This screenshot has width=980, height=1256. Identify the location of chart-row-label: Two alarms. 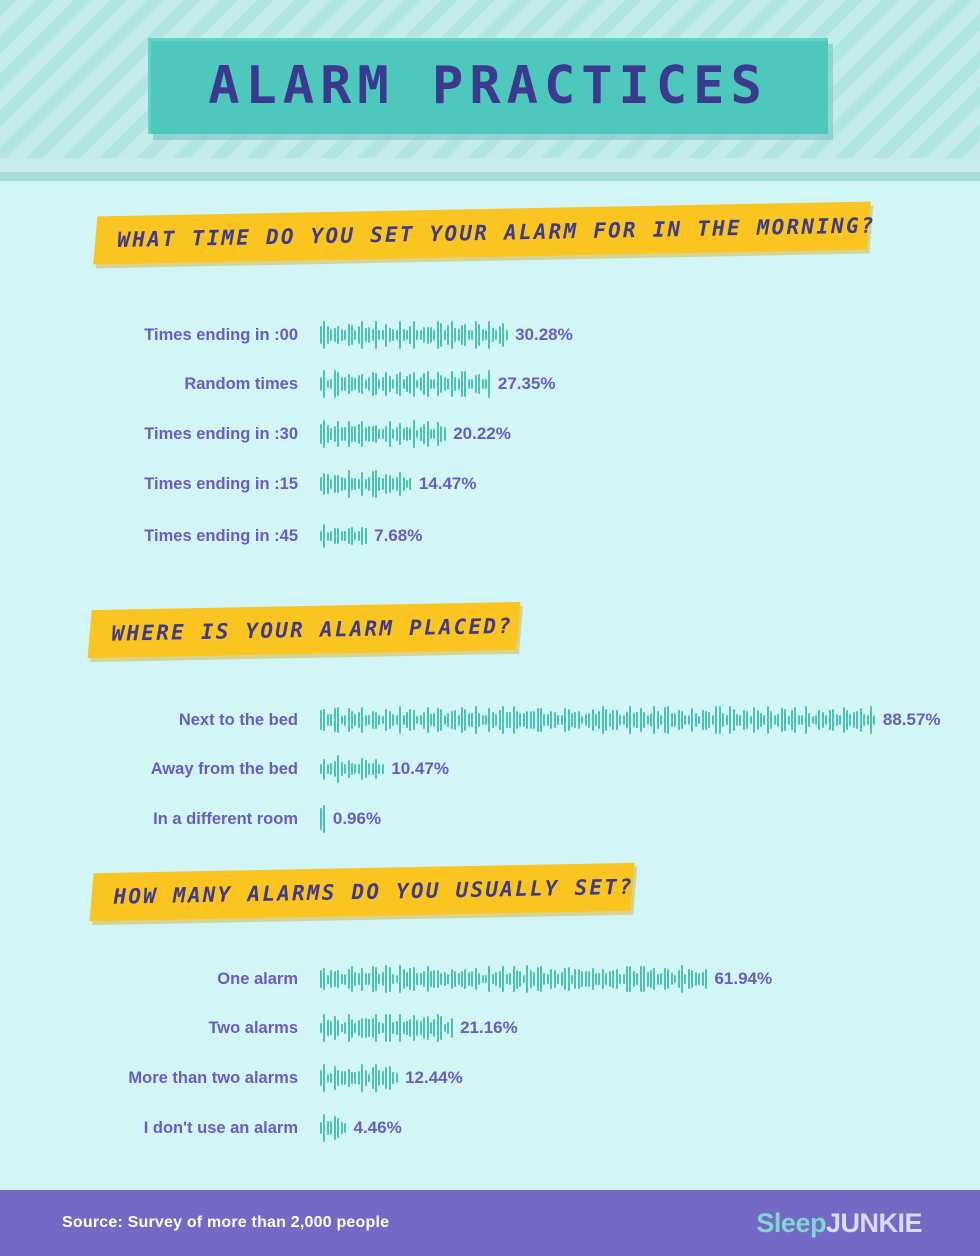
(253, 1027).